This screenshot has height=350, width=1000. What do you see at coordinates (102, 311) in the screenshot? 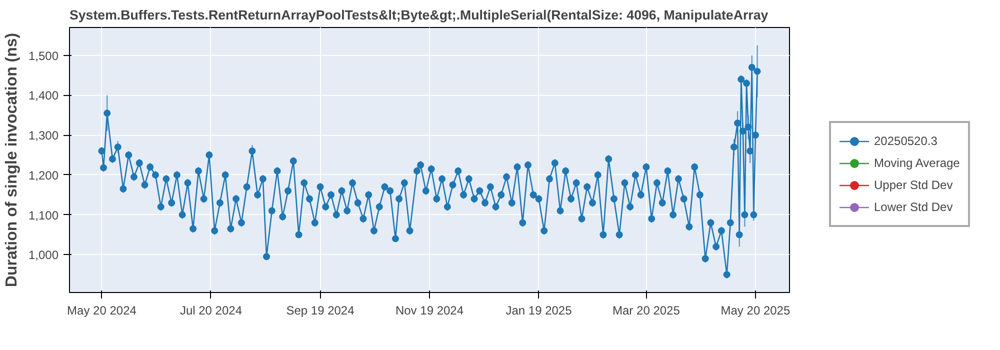
I see `x-tick-label: May 20 2024` at bounding box center [102, 311].